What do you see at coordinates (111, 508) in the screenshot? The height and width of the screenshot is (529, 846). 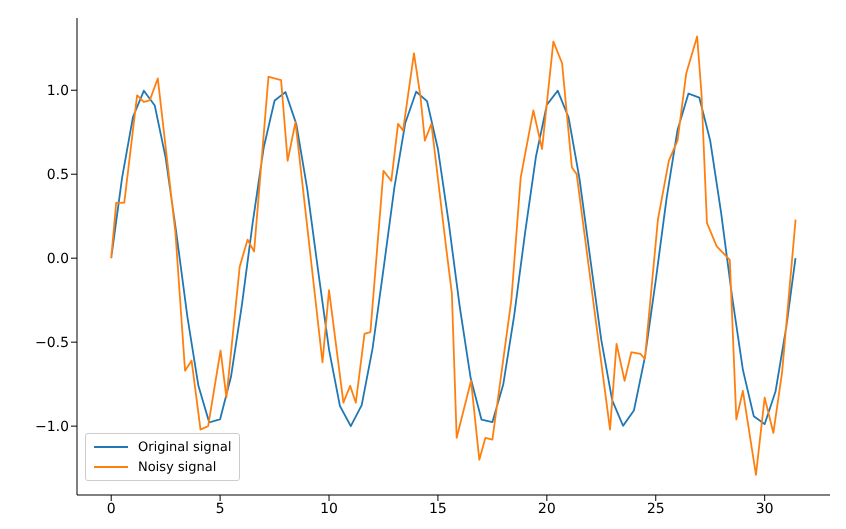 I see `x-tick-label: 0` at bounding box center [111, 508].